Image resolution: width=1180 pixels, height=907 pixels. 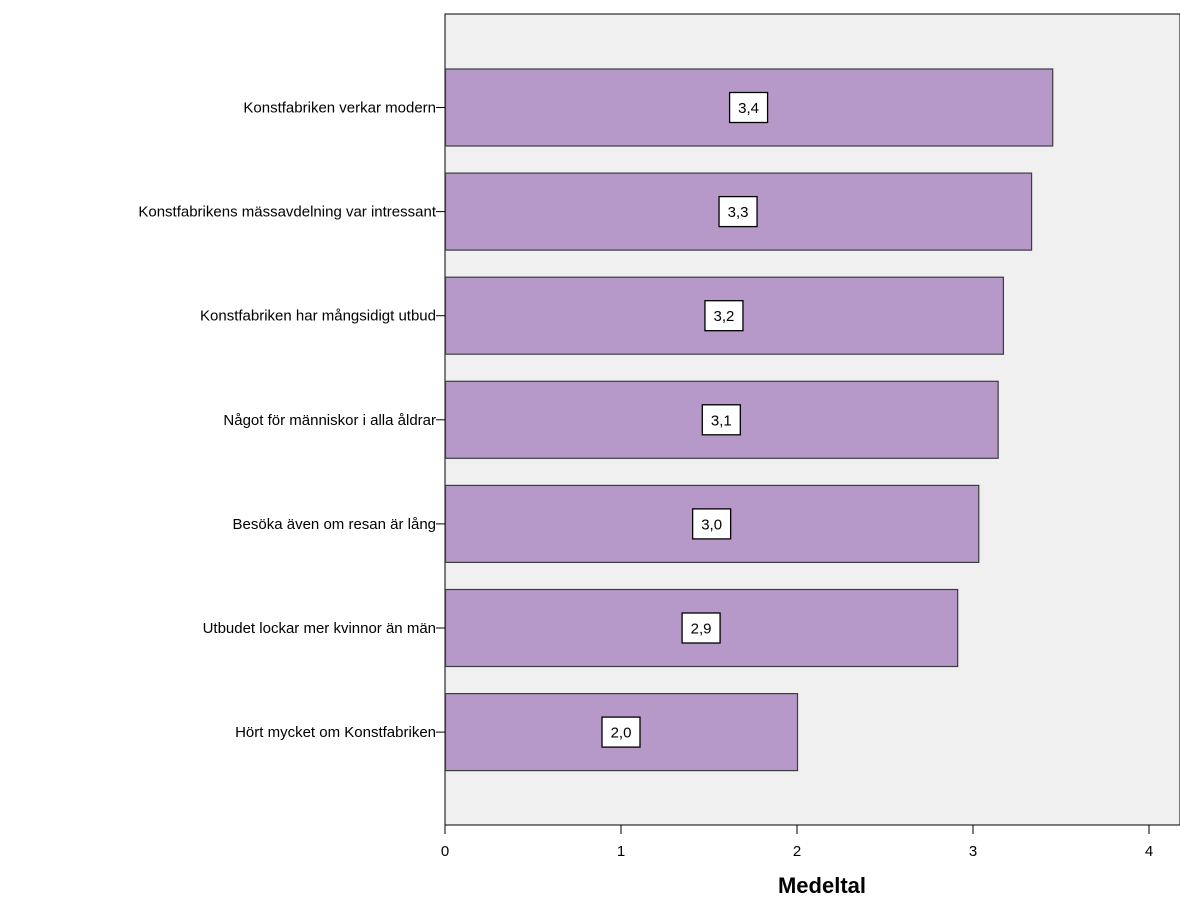 I want to click on x-tick-label: 0, so click(x=445, y=851).